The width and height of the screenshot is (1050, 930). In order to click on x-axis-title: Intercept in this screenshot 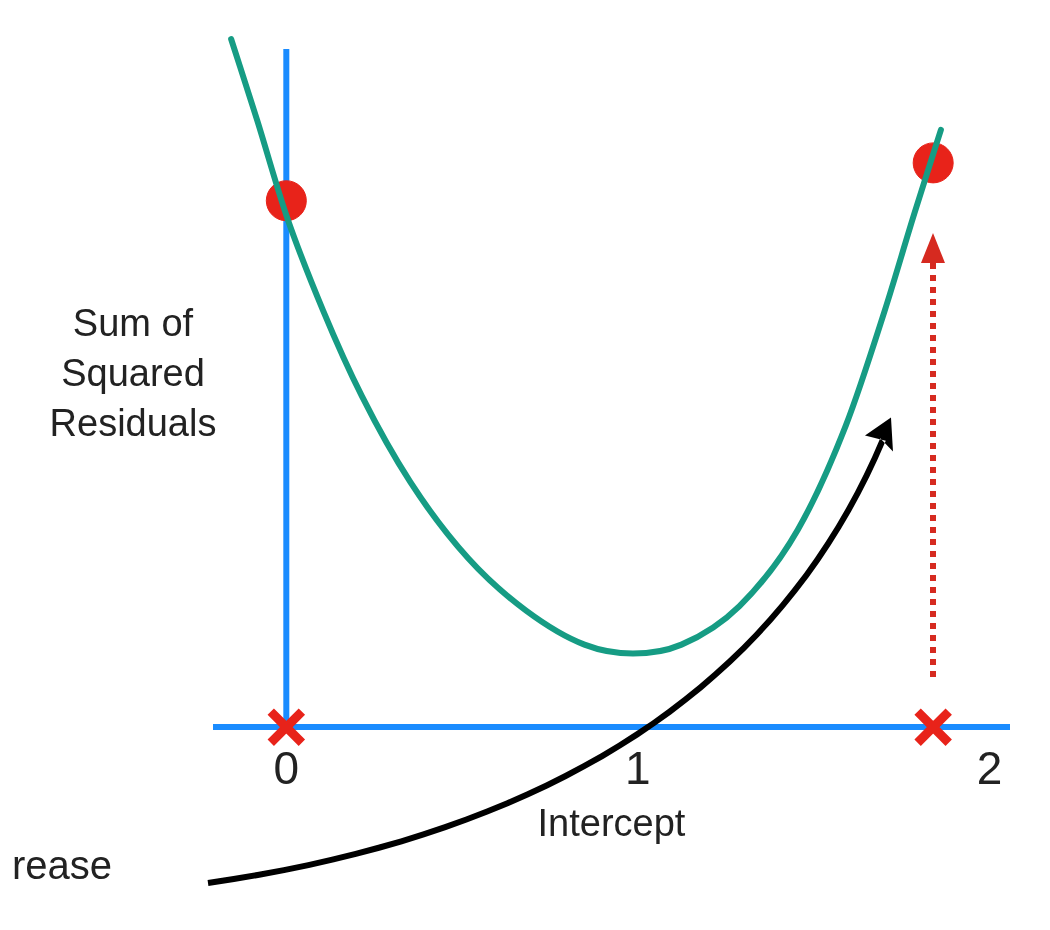, I will do `click(611, 822)`.